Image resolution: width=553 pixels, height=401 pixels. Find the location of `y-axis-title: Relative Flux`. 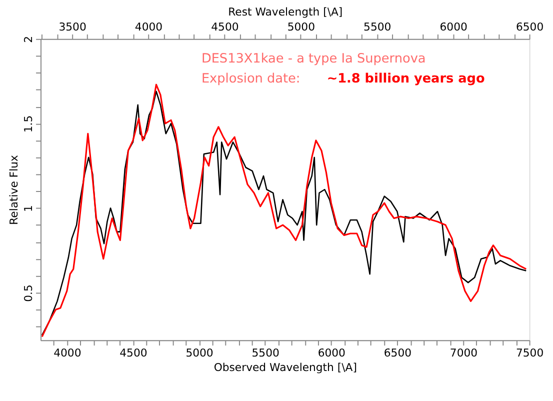

y-axis-title: Relative Flux is located at coordinates (13, 189).